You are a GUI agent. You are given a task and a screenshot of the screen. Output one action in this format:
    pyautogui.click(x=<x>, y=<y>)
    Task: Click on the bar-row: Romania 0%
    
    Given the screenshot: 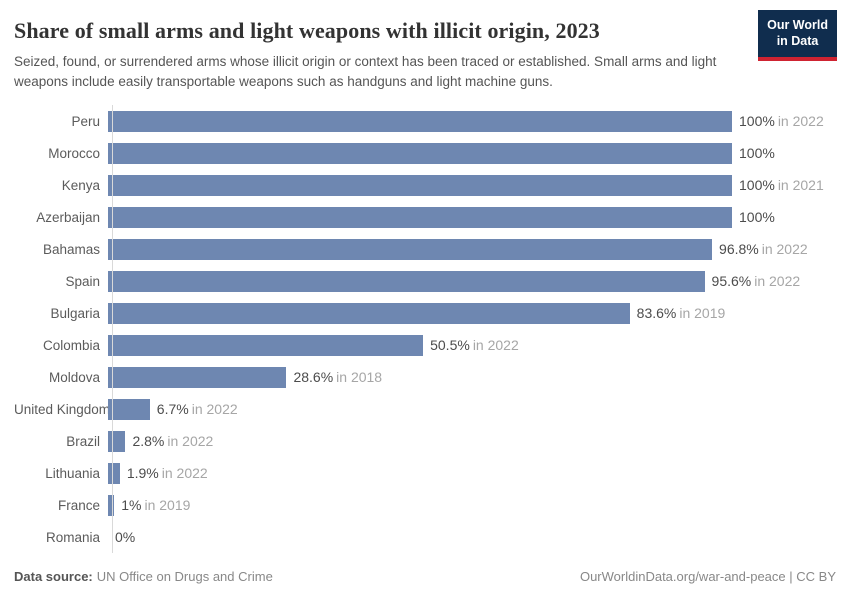 What is the action you would take?
    pyautogui.click(x=425, y=537)
    